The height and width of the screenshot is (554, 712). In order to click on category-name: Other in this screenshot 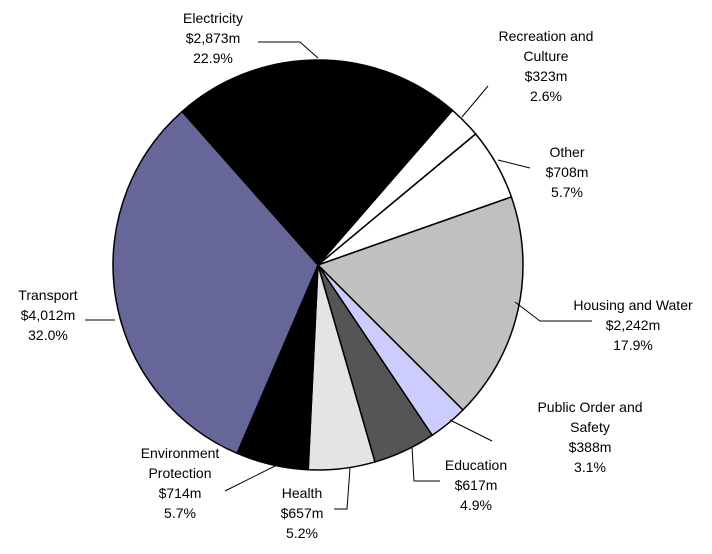, I will do `click(567, 152)`.